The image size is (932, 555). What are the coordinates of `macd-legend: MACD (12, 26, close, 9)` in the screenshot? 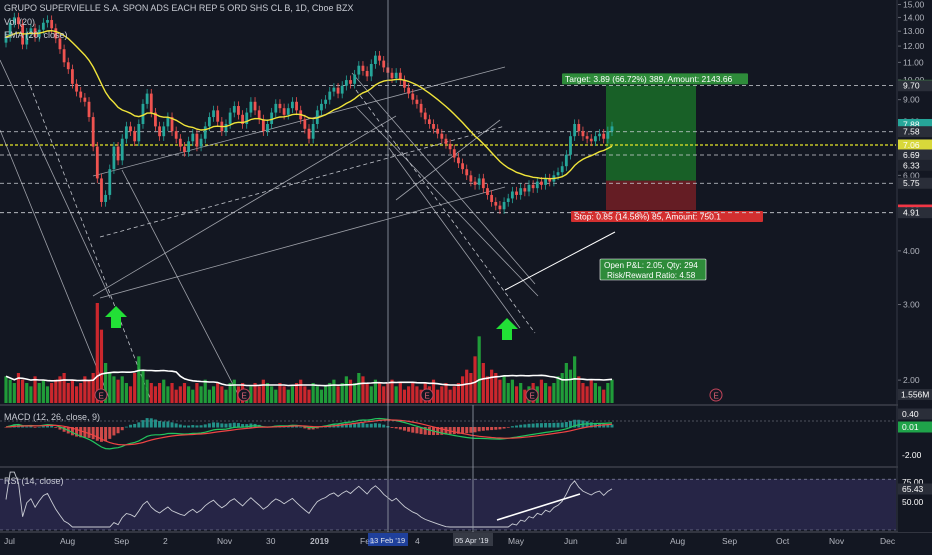 It's located at (52, 417).